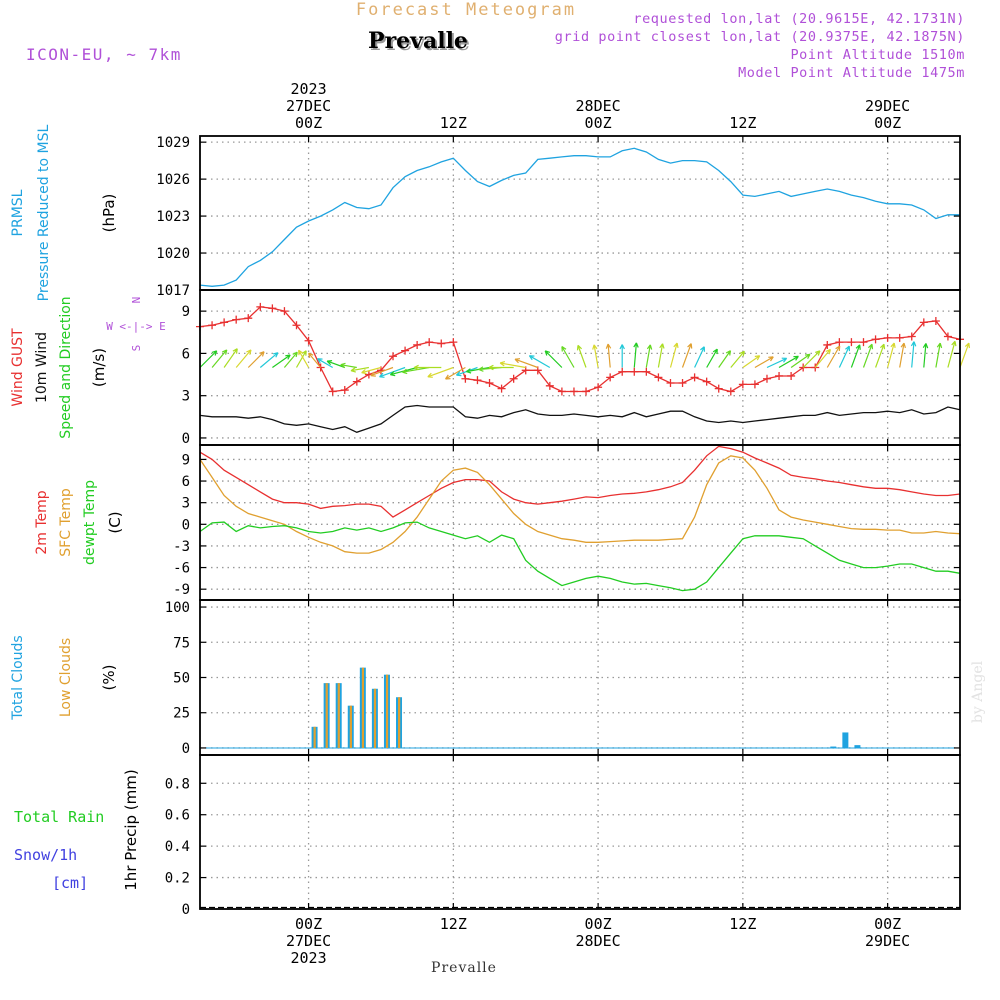 The image size is (1000, 1000). Describe the element at coordinates (70, 883) in the screenshot. I see `snow-unit-label: [cm]` at that location.